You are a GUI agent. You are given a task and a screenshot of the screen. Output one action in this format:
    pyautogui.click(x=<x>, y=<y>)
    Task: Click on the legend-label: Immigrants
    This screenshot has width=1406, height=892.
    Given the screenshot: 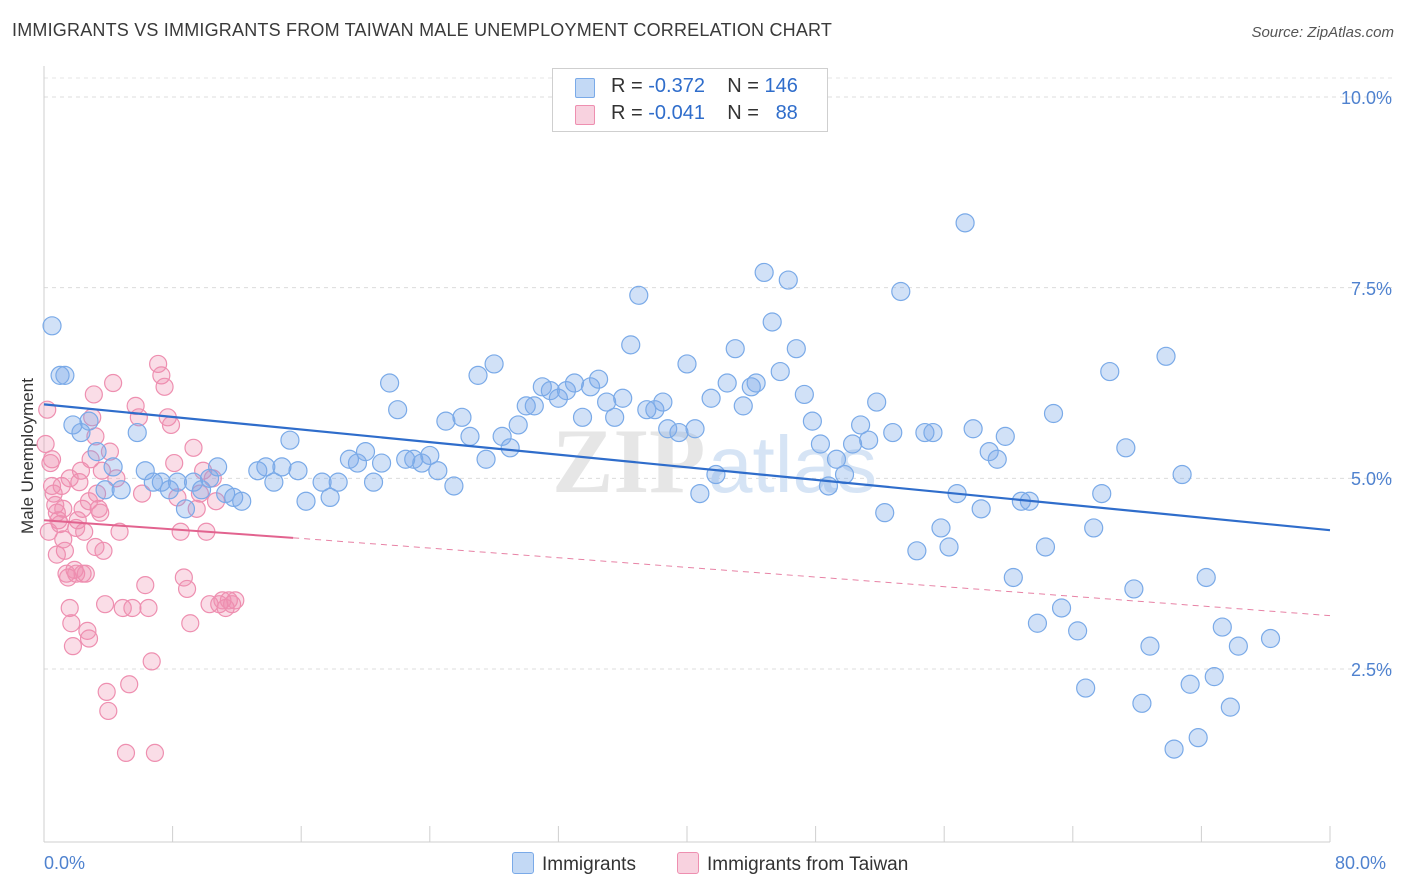 What is the action you would take?
    pyautogui.click(x=589, y=864)
    